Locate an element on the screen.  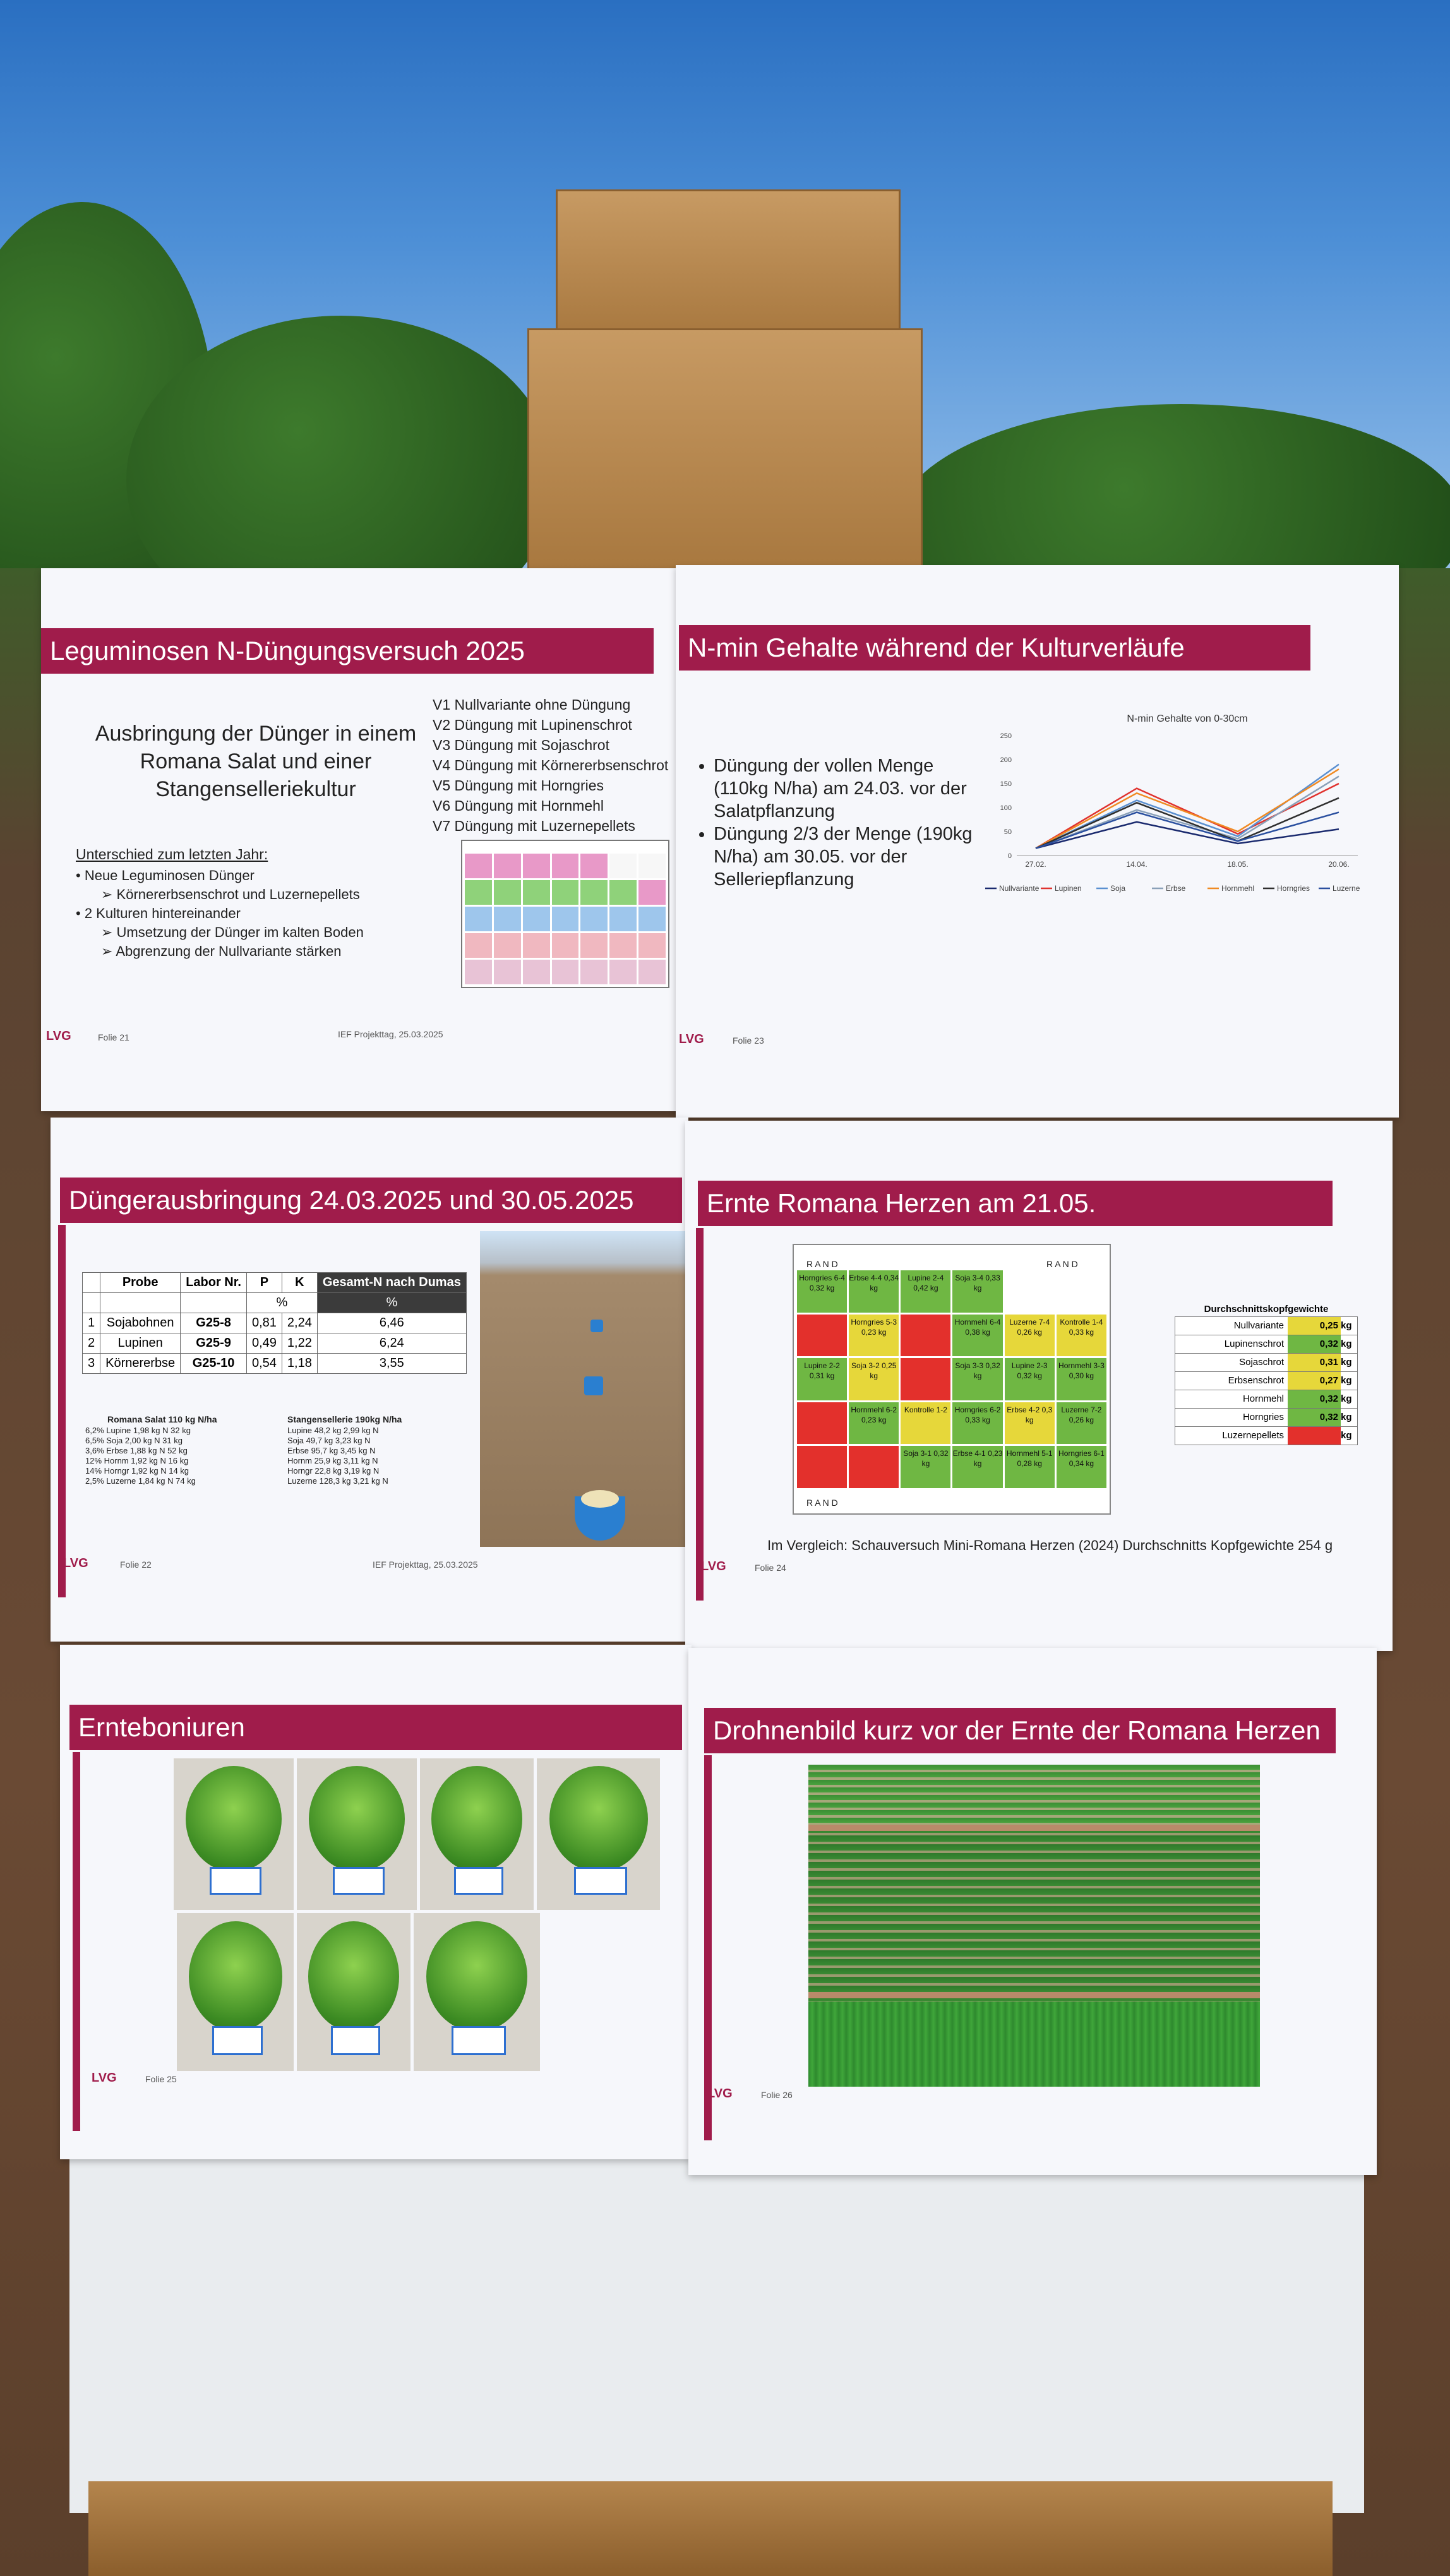
cell: 0,49 is located at coordinates (264, 1343).